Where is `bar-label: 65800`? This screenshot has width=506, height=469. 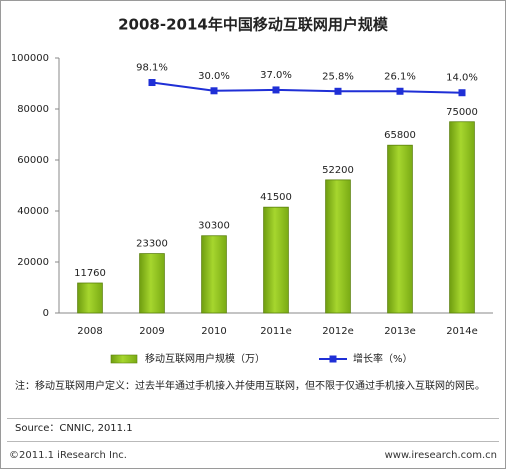 bar-label: 65800 is located at coordinates (400, 135).